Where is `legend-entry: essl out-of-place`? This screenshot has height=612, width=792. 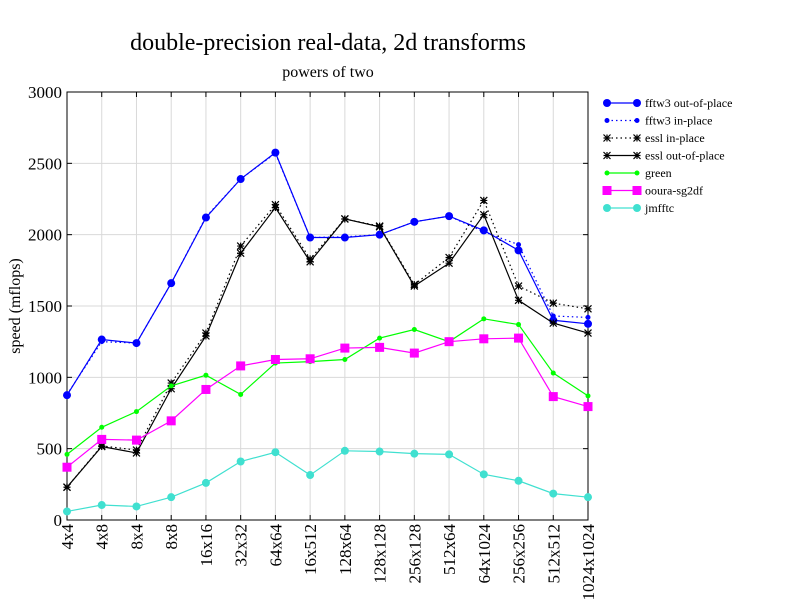
legend-entry: essl out-of-place is located at coordinates (664, 156).